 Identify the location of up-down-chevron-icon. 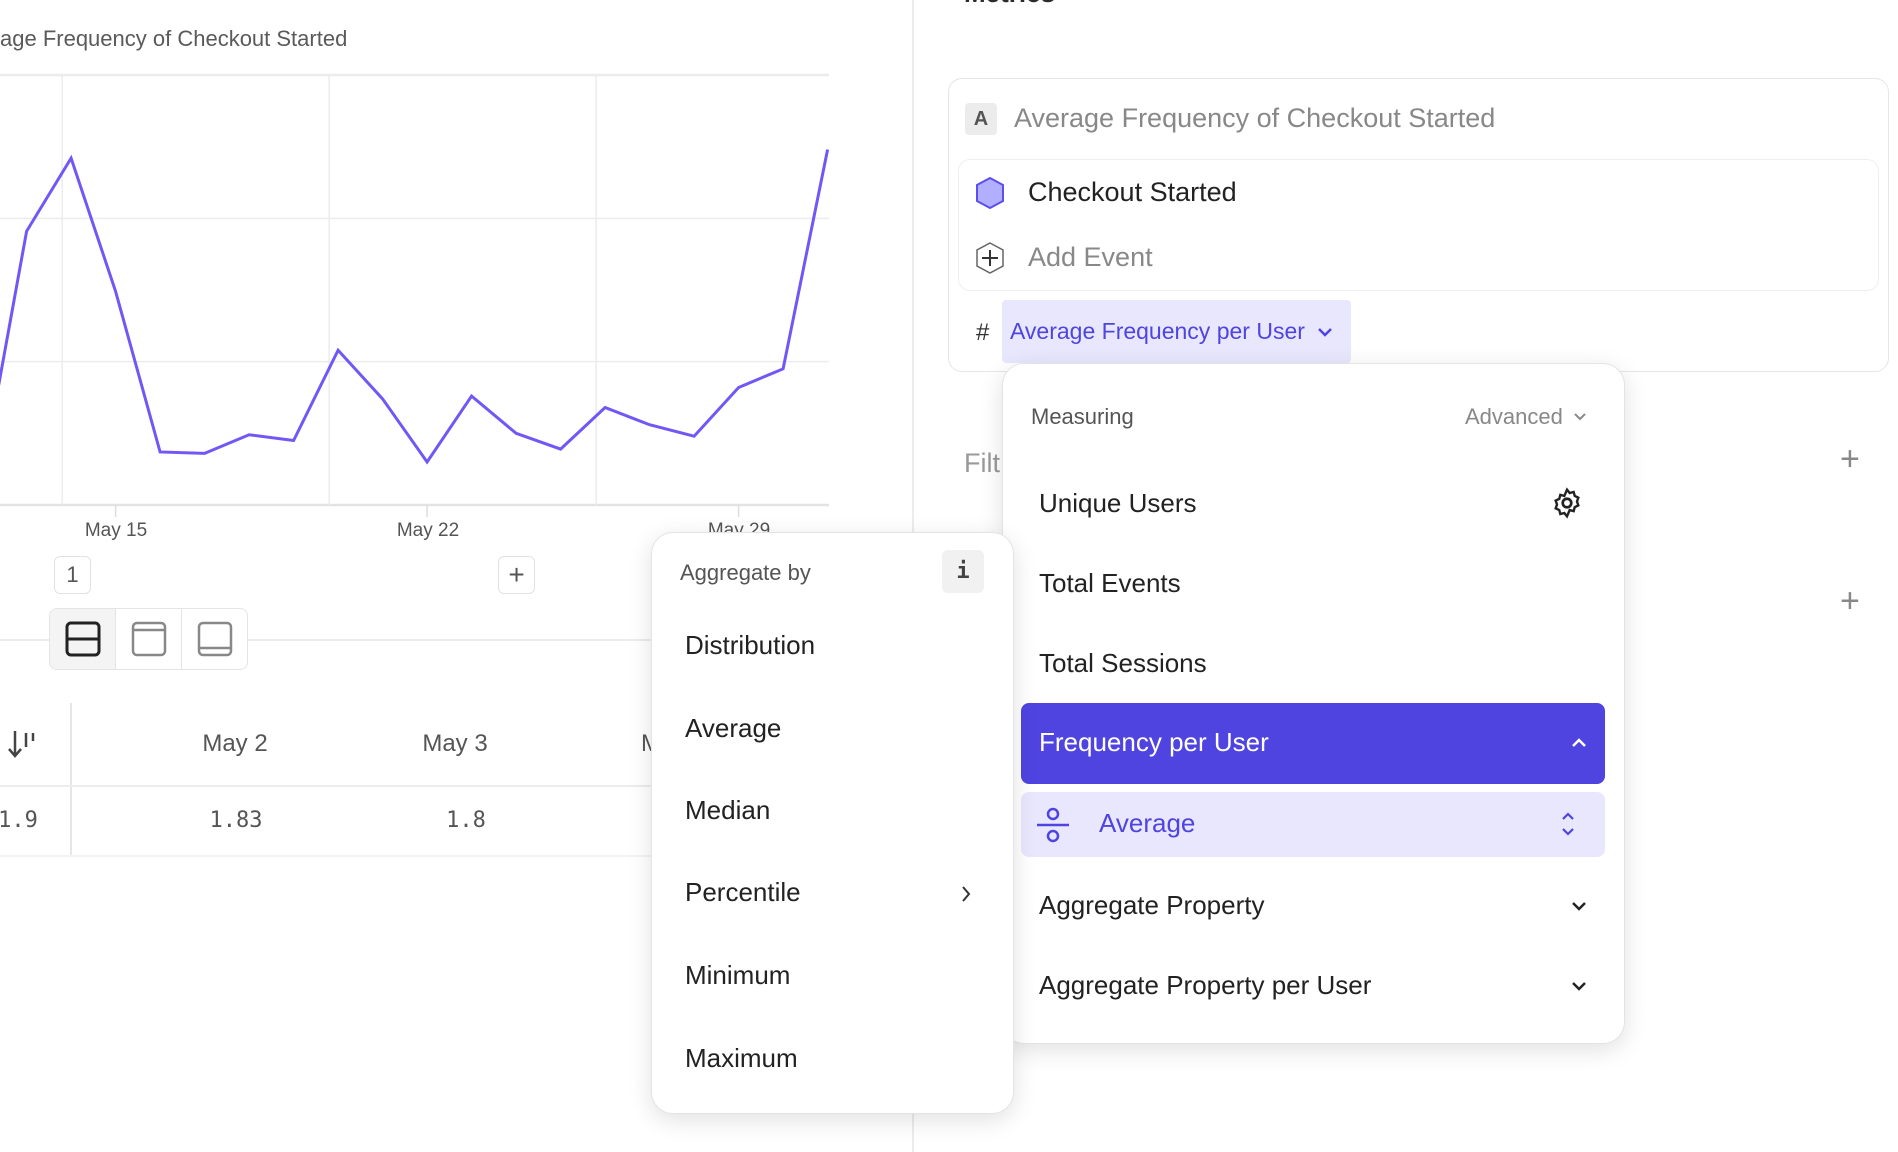
(1568, 824).